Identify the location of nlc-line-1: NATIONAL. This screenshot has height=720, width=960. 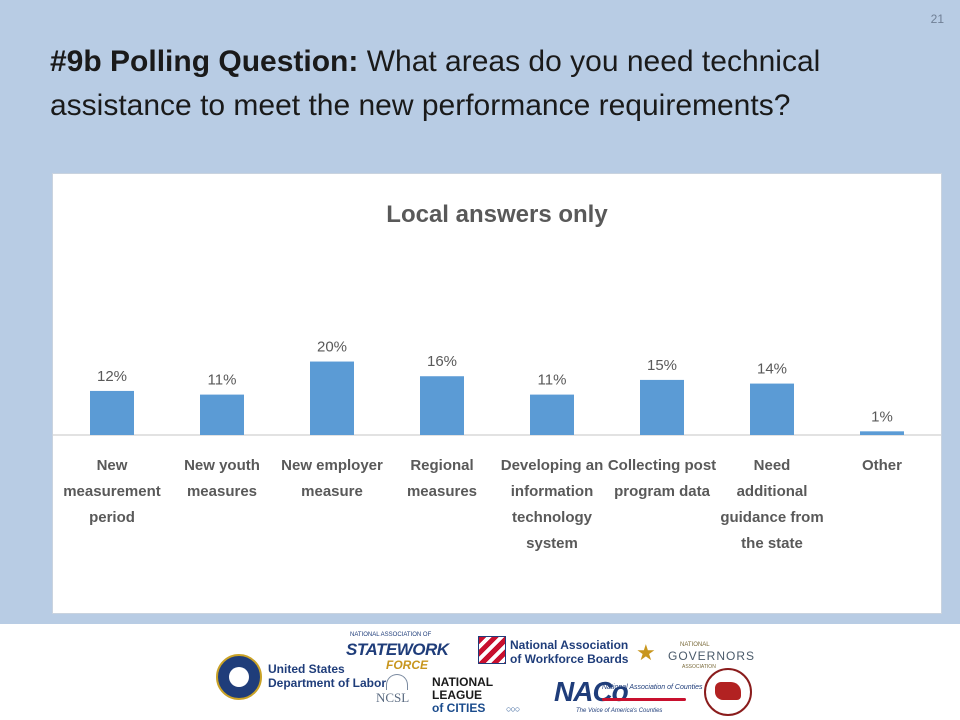
(463, 682).